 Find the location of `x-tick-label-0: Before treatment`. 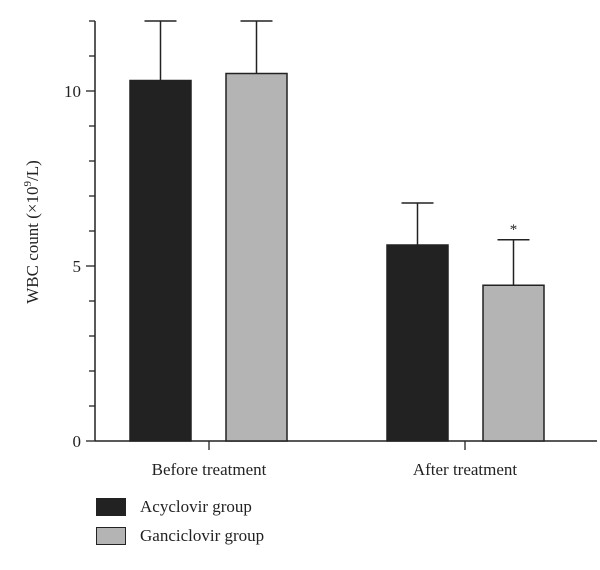

x-tick-label-0: Before treatment is located at coordinates (209, 469).